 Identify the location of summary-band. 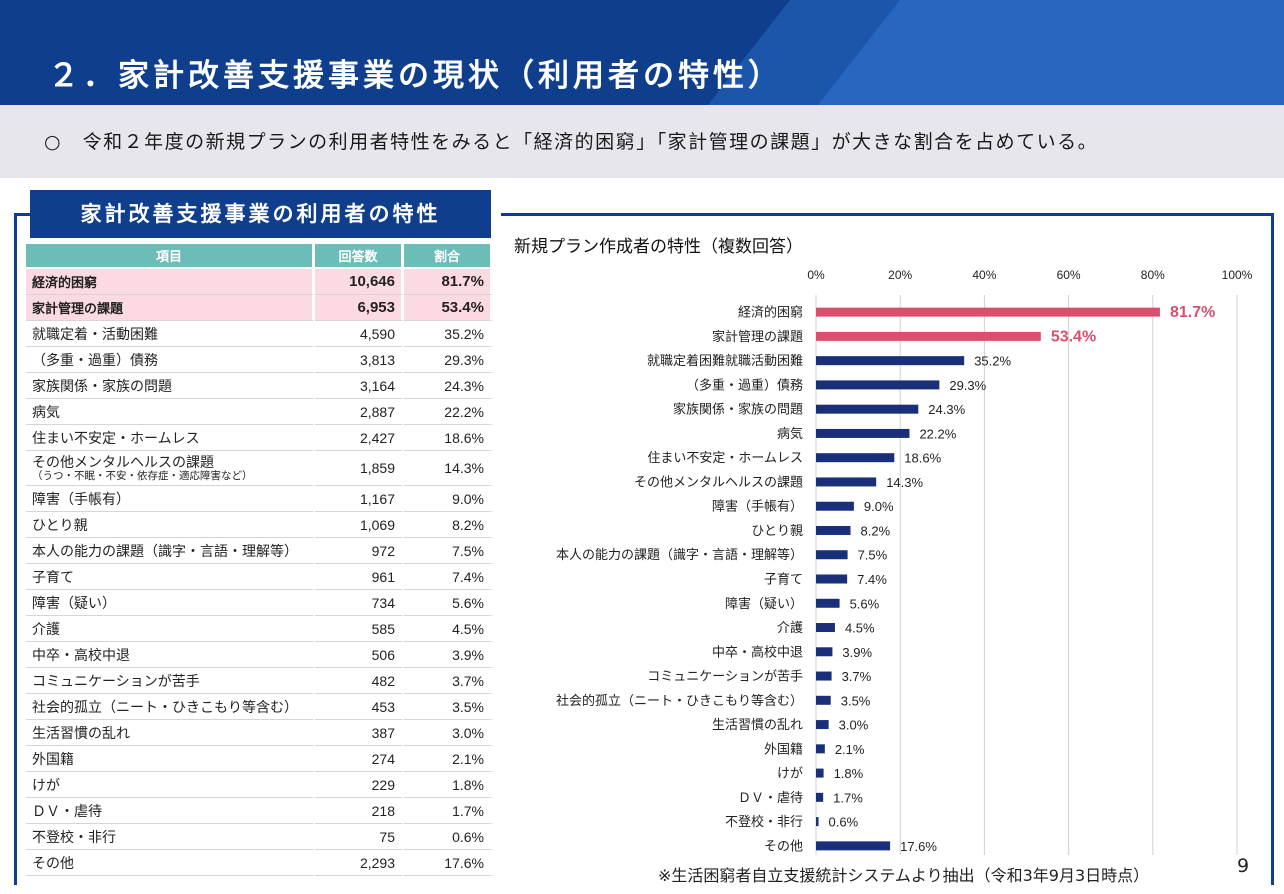
(642, 141).